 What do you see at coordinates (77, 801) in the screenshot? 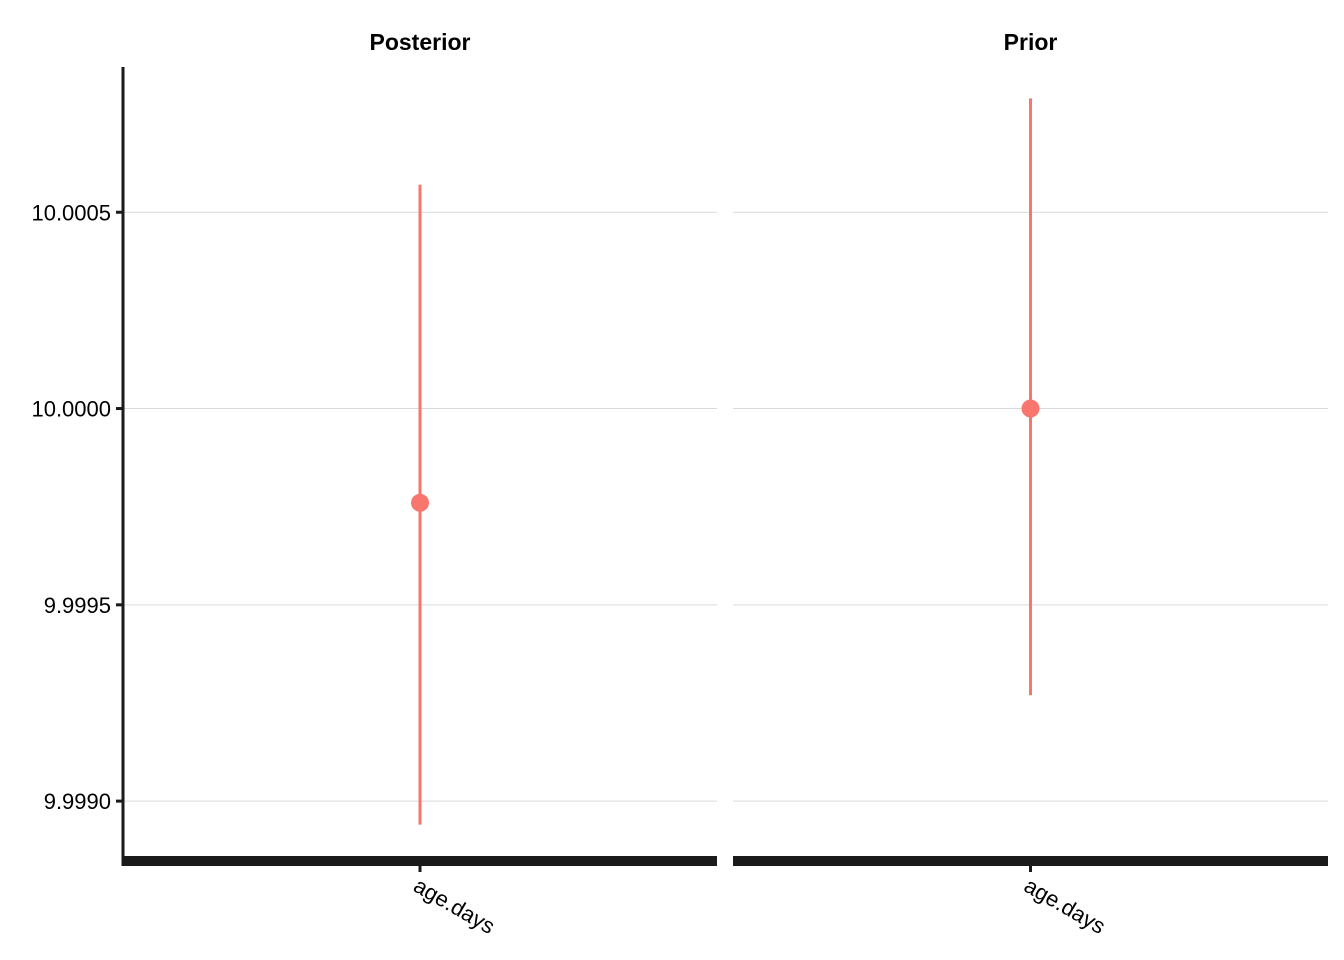
I see `y-tick-label: 9.9990` at bounding box center [77, 801].